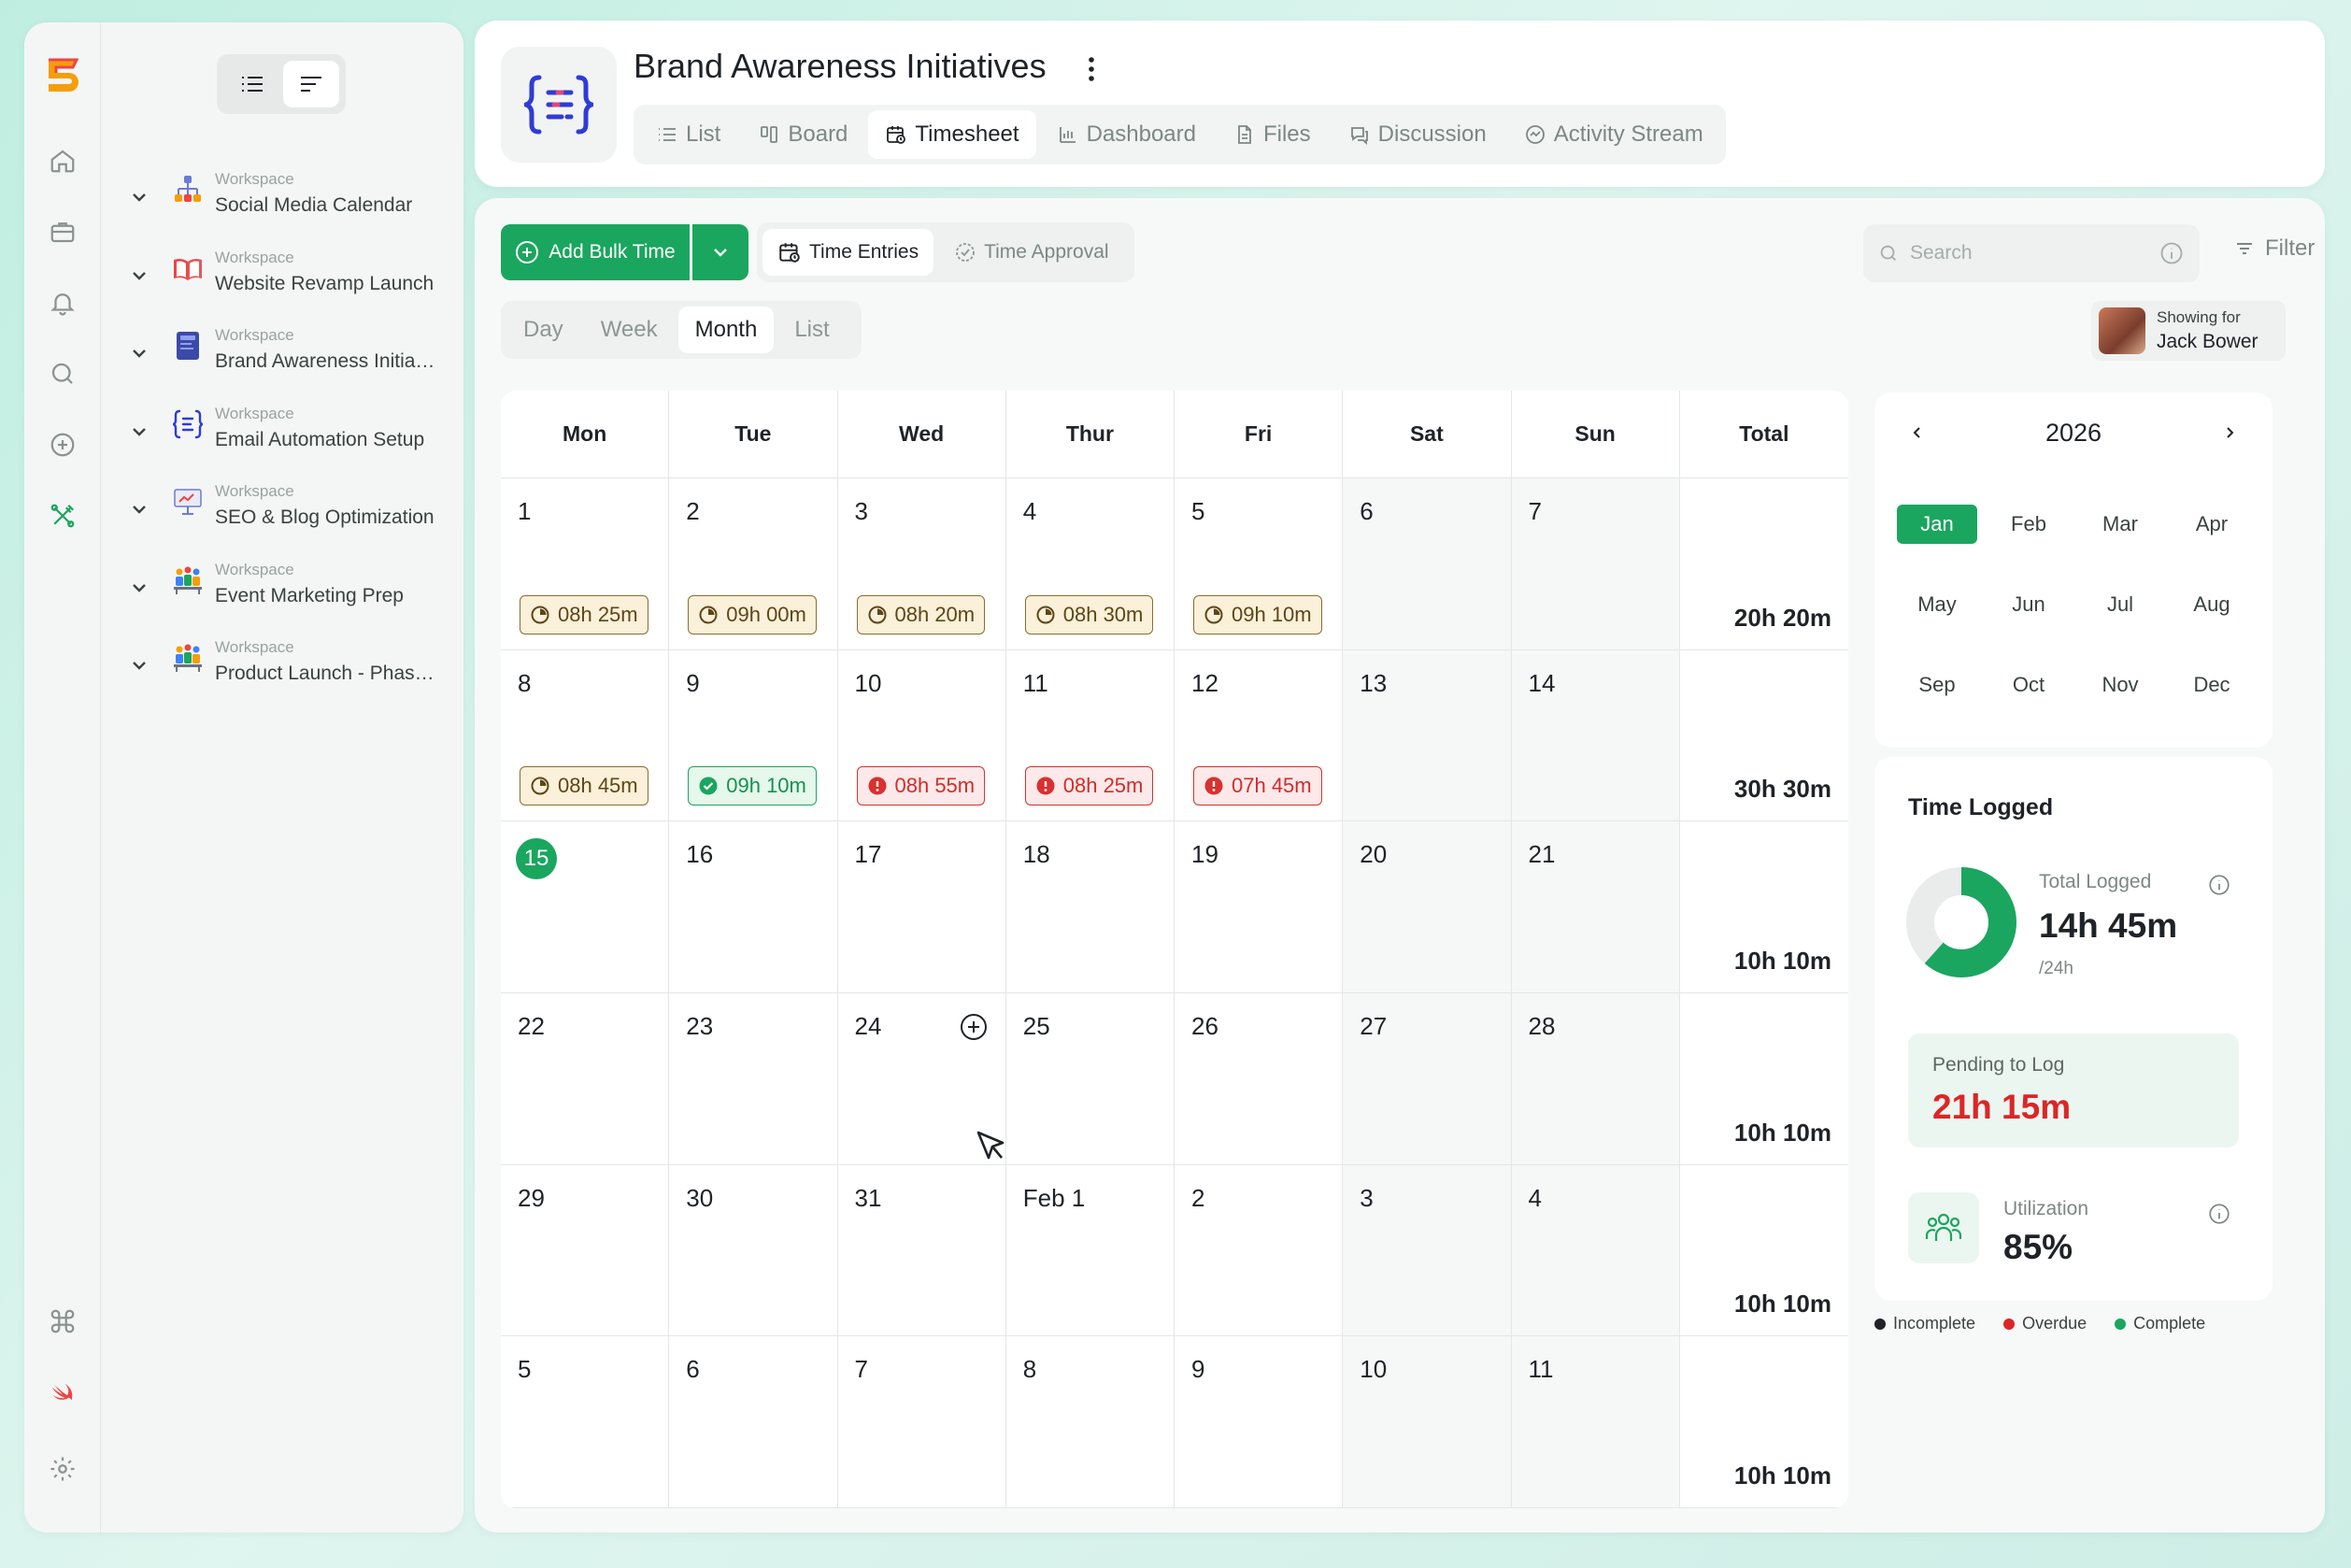 This screenshot has height=1568, width=2351. What do you see at coordinates (62, 303) in the screenshot?
I see `bell-icon` at bounding box center [62, 303].